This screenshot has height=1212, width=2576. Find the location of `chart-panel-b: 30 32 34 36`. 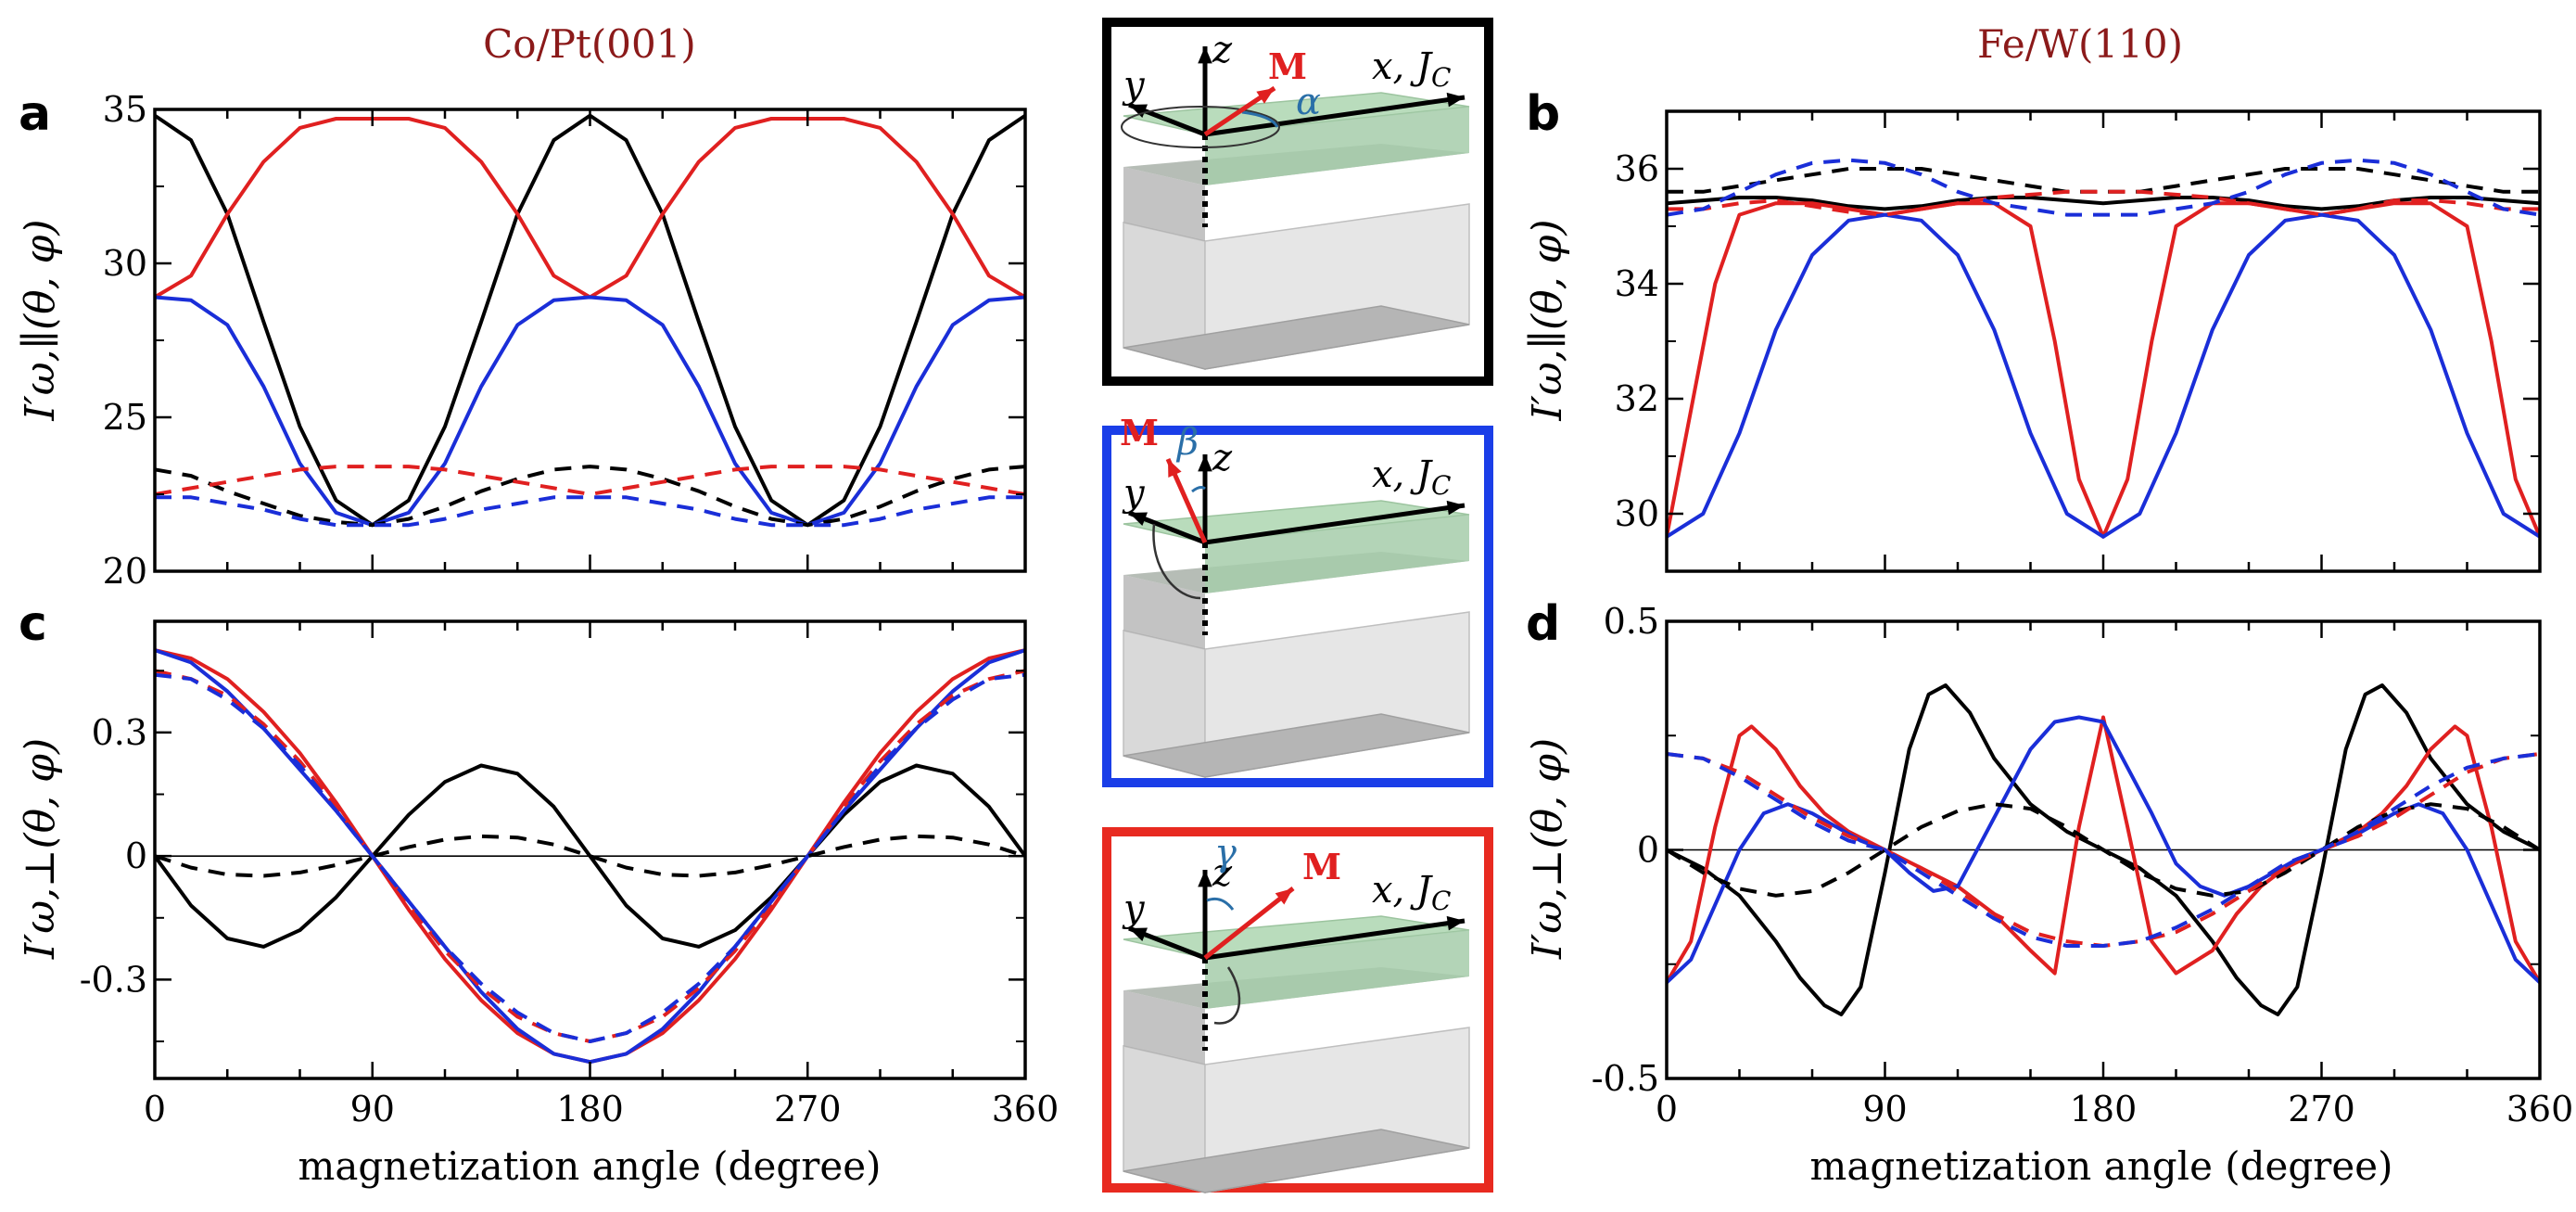

chart-panel-b: 30 32 34 36 is located at coordinates (2078, 341).